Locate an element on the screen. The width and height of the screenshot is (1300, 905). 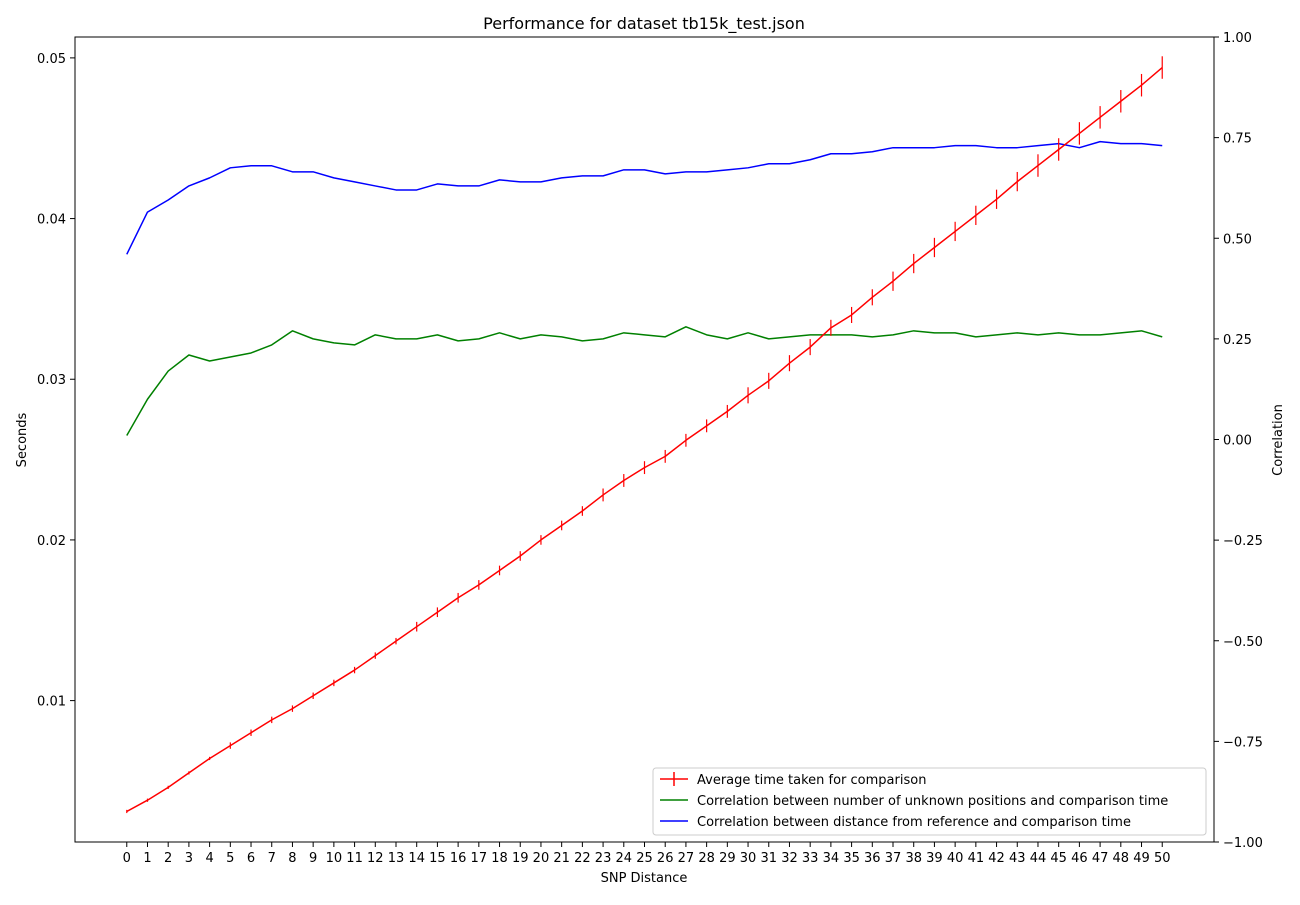
x-tick-label: 38 is located at coordinates (913, 858).